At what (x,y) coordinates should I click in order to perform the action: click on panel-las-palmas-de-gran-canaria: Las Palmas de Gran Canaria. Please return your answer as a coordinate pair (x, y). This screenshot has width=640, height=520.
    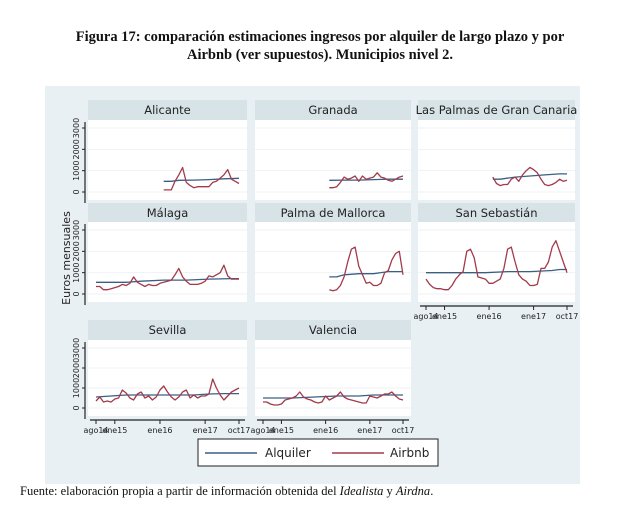
    Looking at the image, I should click on (497, 150).